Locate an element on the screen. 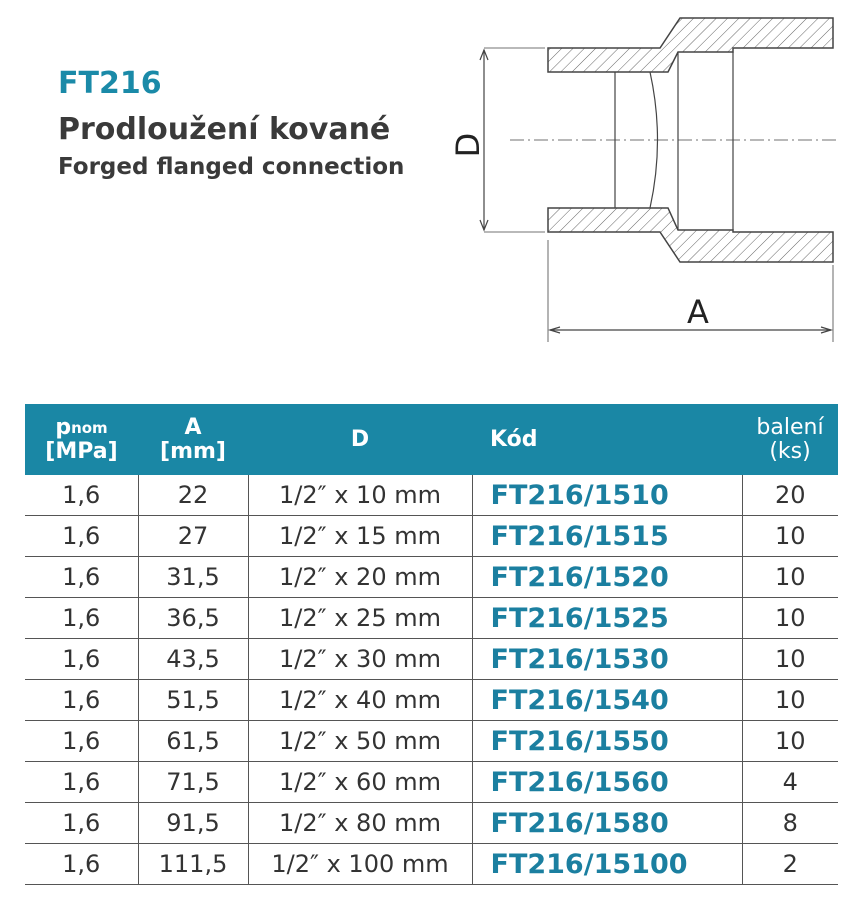 Image resolution: width=854 pixels, height=908 pixels. table-cell: 1/2″ x 50 mm is located at coordinates (360, 741).